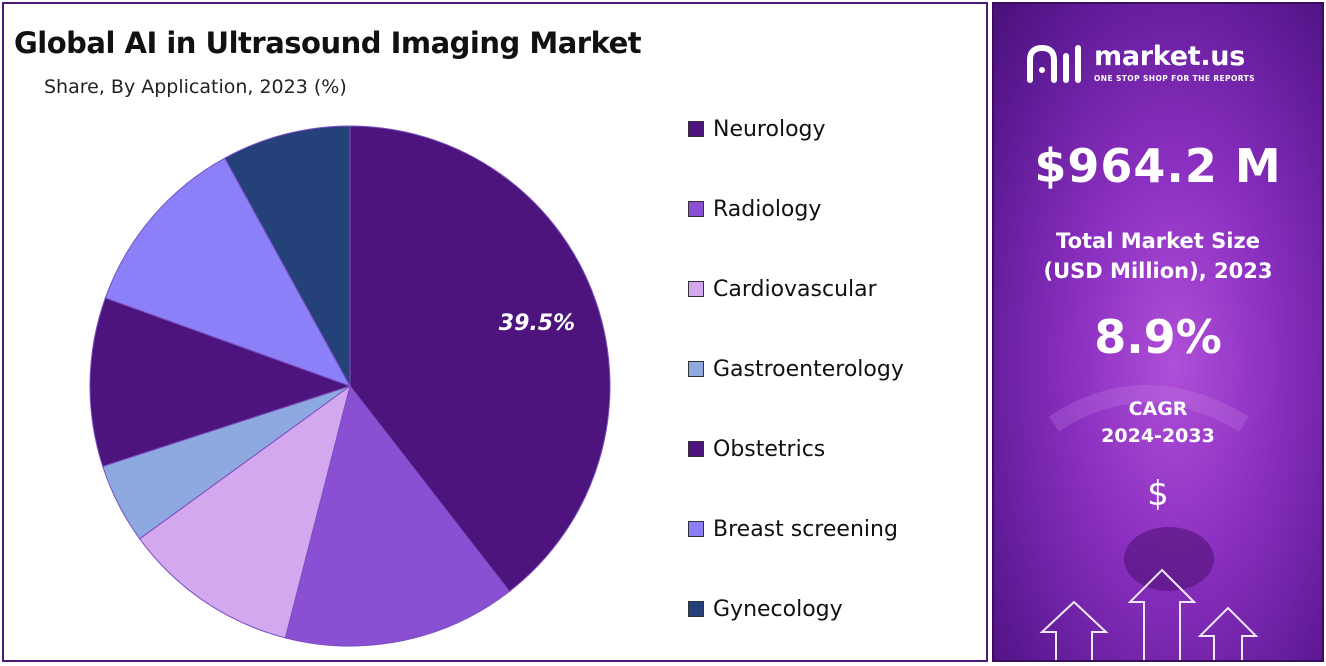 The height and width of the screenshot is (666, 1326). What do you see at coordinates (1158, 256) in the screenshot?
I see `market-size-label: Total Market Size (USD Million), 2023` at bounding box center [1158, 256].